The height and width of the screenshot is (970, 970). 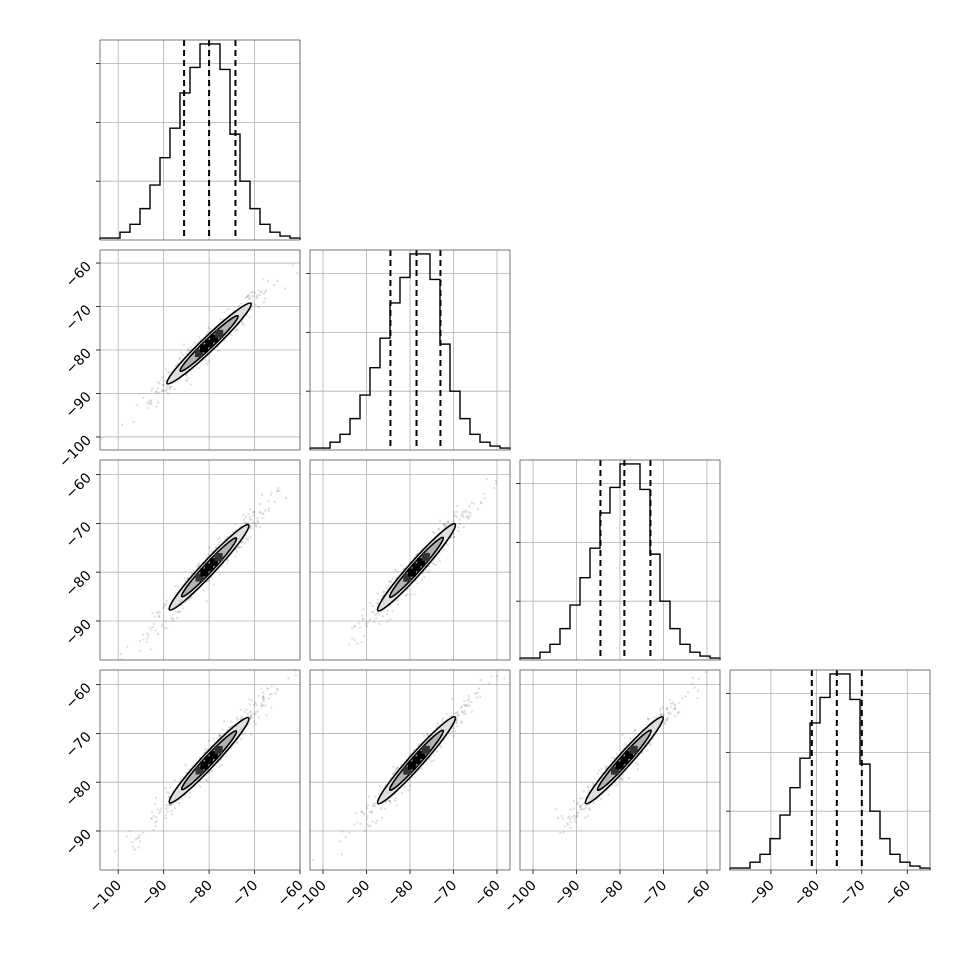 I want to click on x-tick-label: −90, so click(x=567, y=894).